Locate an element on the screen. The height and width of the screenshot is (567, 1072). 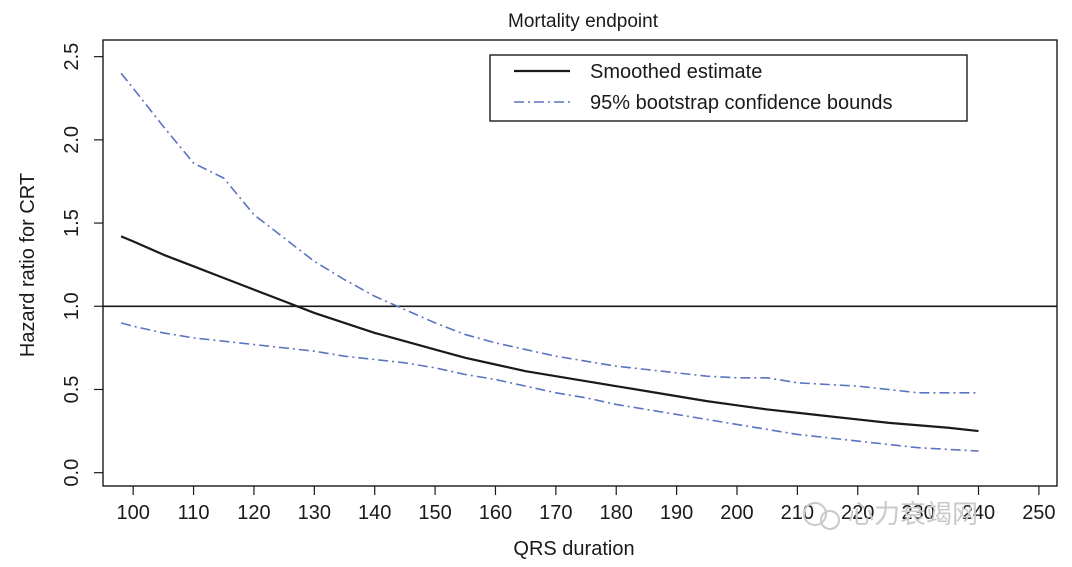
x-tick-label: 140 is located at coordinates (374, 513).